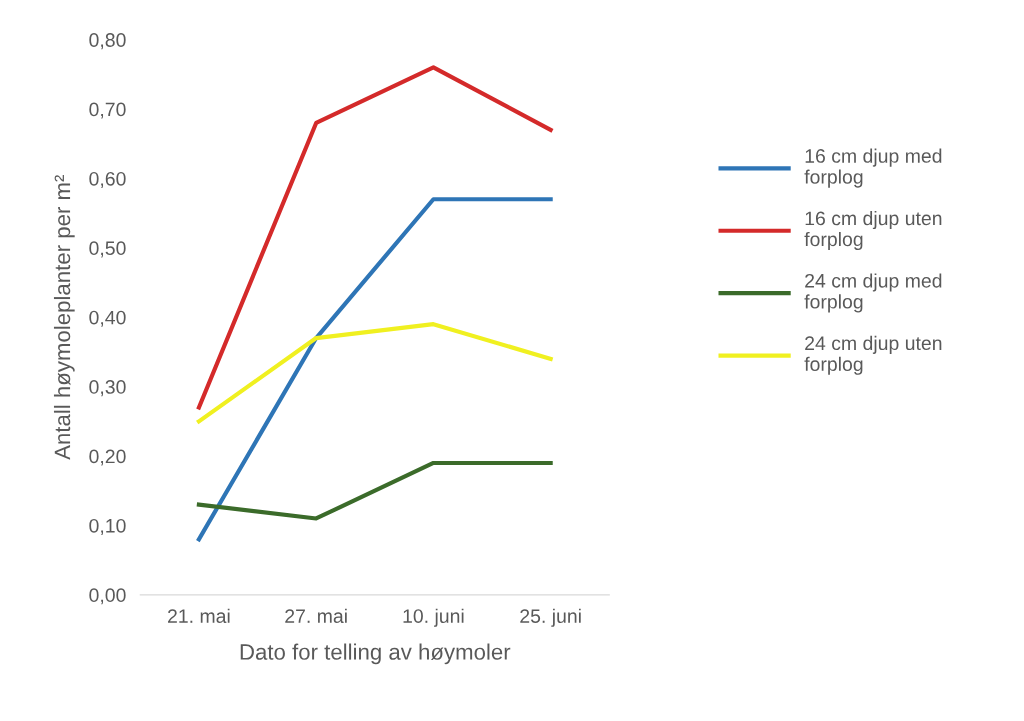 This screenshot has width=1024, height=721. What do you see at coordinates (199, 615) in the screenshot?
I see `x-tick-label: 21. mai` at bounding box center [199, 615].